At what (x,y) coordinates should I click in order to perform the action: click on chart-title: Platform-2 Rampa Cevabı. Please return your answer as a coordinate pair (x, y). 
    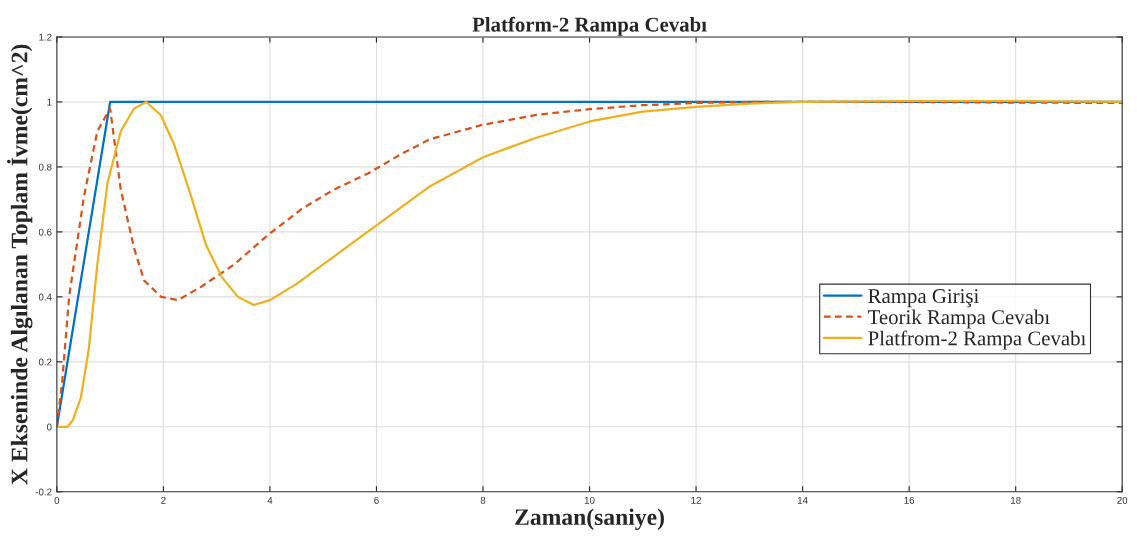
    Looking at the image, I should click on (589, 26).